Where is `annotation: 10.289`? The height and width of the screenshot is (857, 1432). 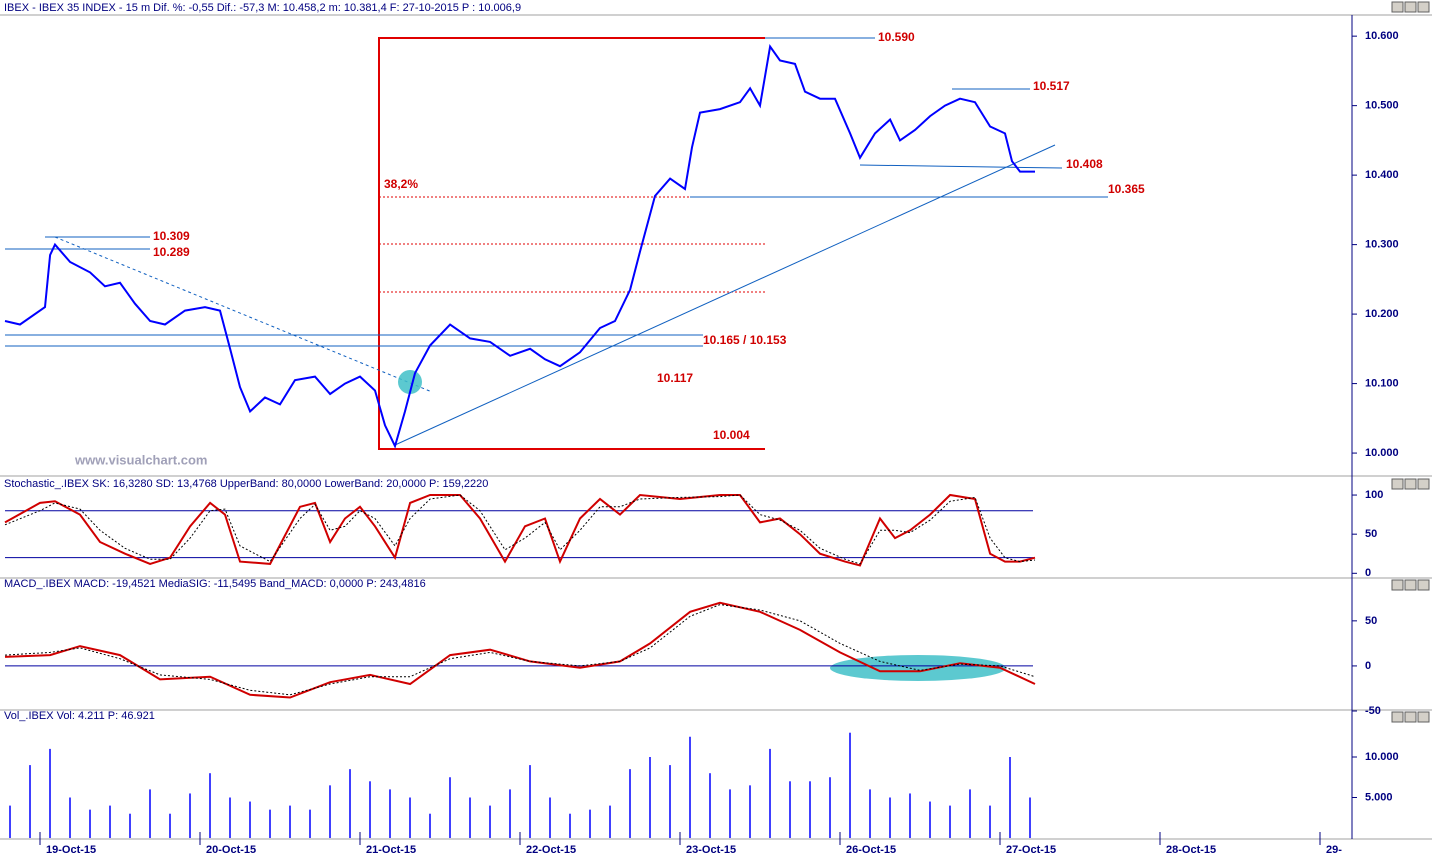
annotation: 10.289 is located at coordinates (171, 252).